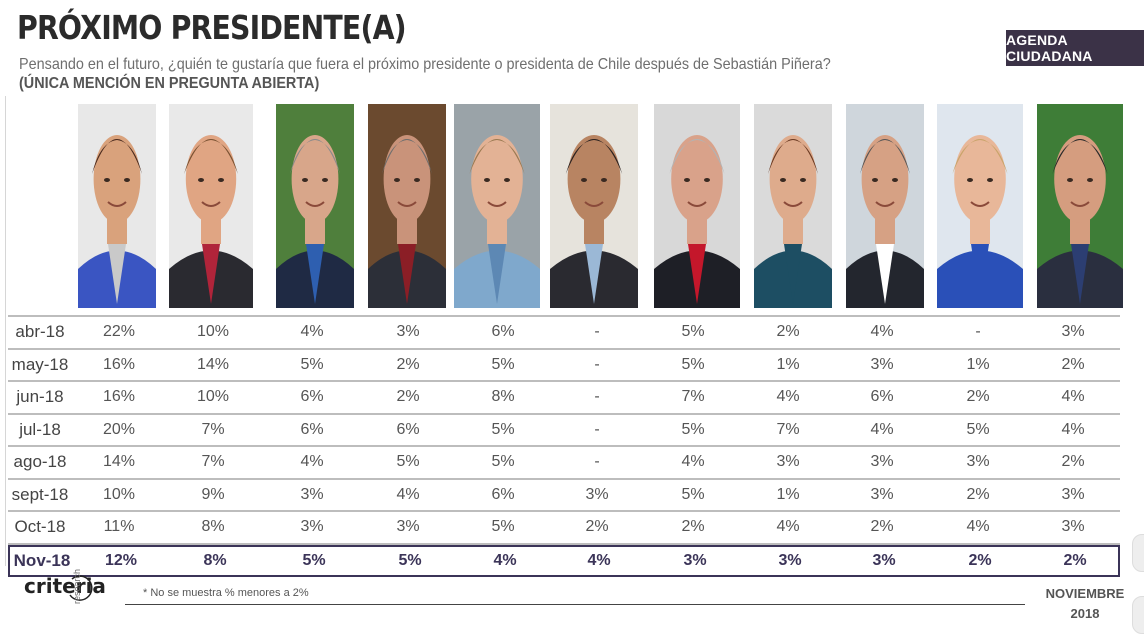 Image resolution: width=1144 pixels, height=643 pixels. I want to click on table-cell: 22%, so click(119, 332).